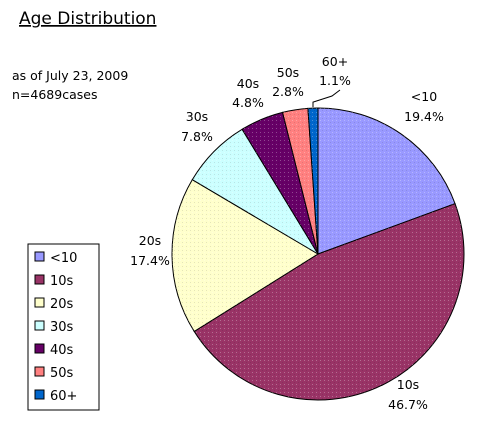  Describe the element at coordinates (39, 302) in the screenshot. I see `legend-swatch-20s` at that location.